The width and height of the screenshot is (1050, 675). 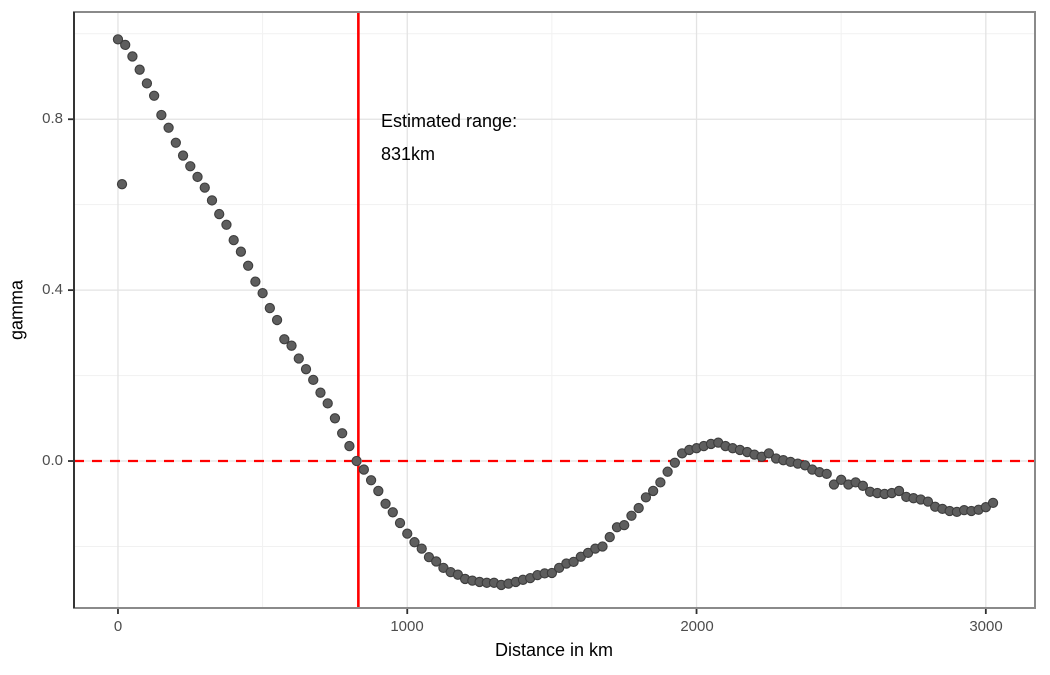 I want to click on x-axis-title: Distance in km, so click(x=554, y=650).